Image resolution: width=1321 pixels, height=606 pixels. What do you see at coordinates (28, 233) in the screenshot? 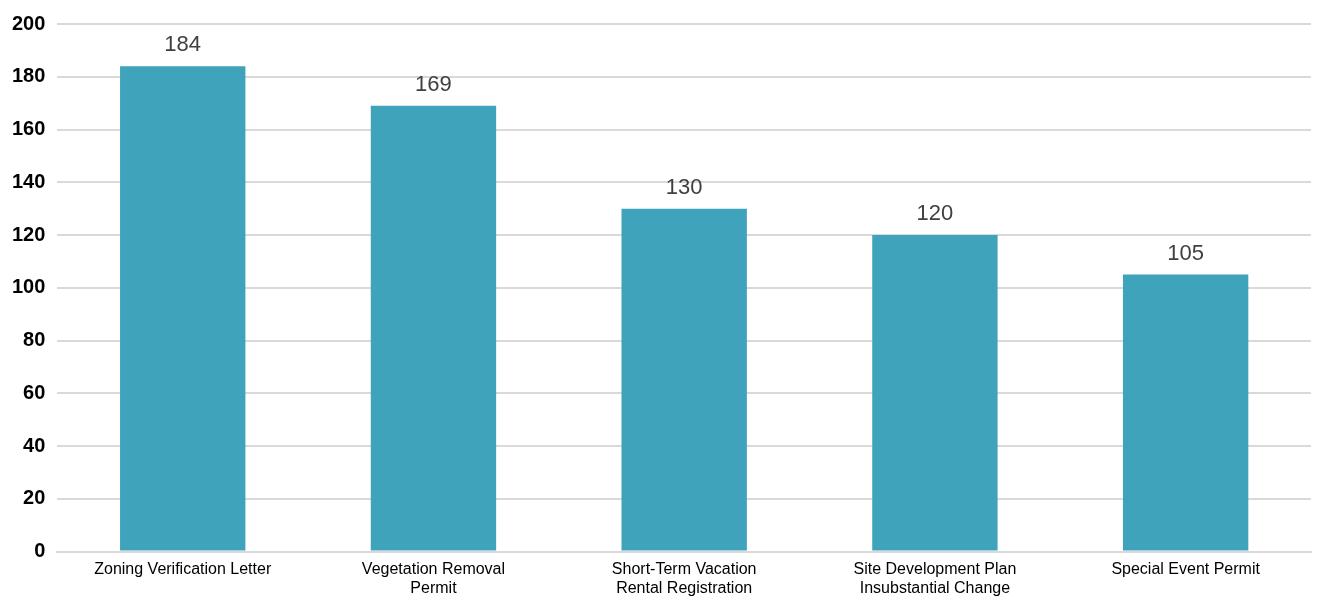
I see `y-tick-label: 120` at bounding box center [28, 233].